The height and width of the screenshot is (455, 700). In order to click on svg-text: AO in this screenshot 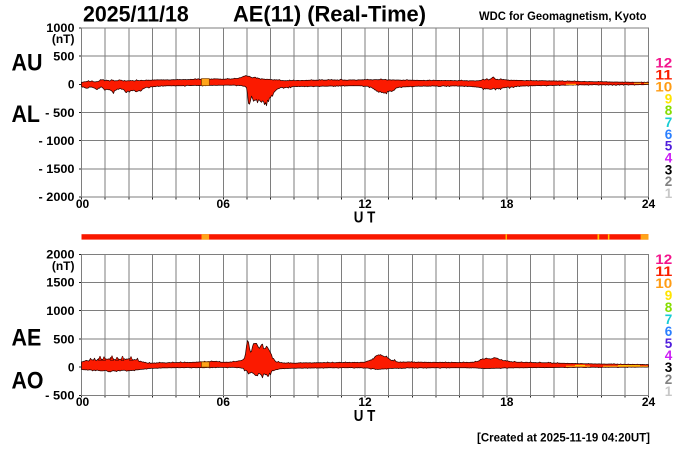, I will do `click(28, 381)`.